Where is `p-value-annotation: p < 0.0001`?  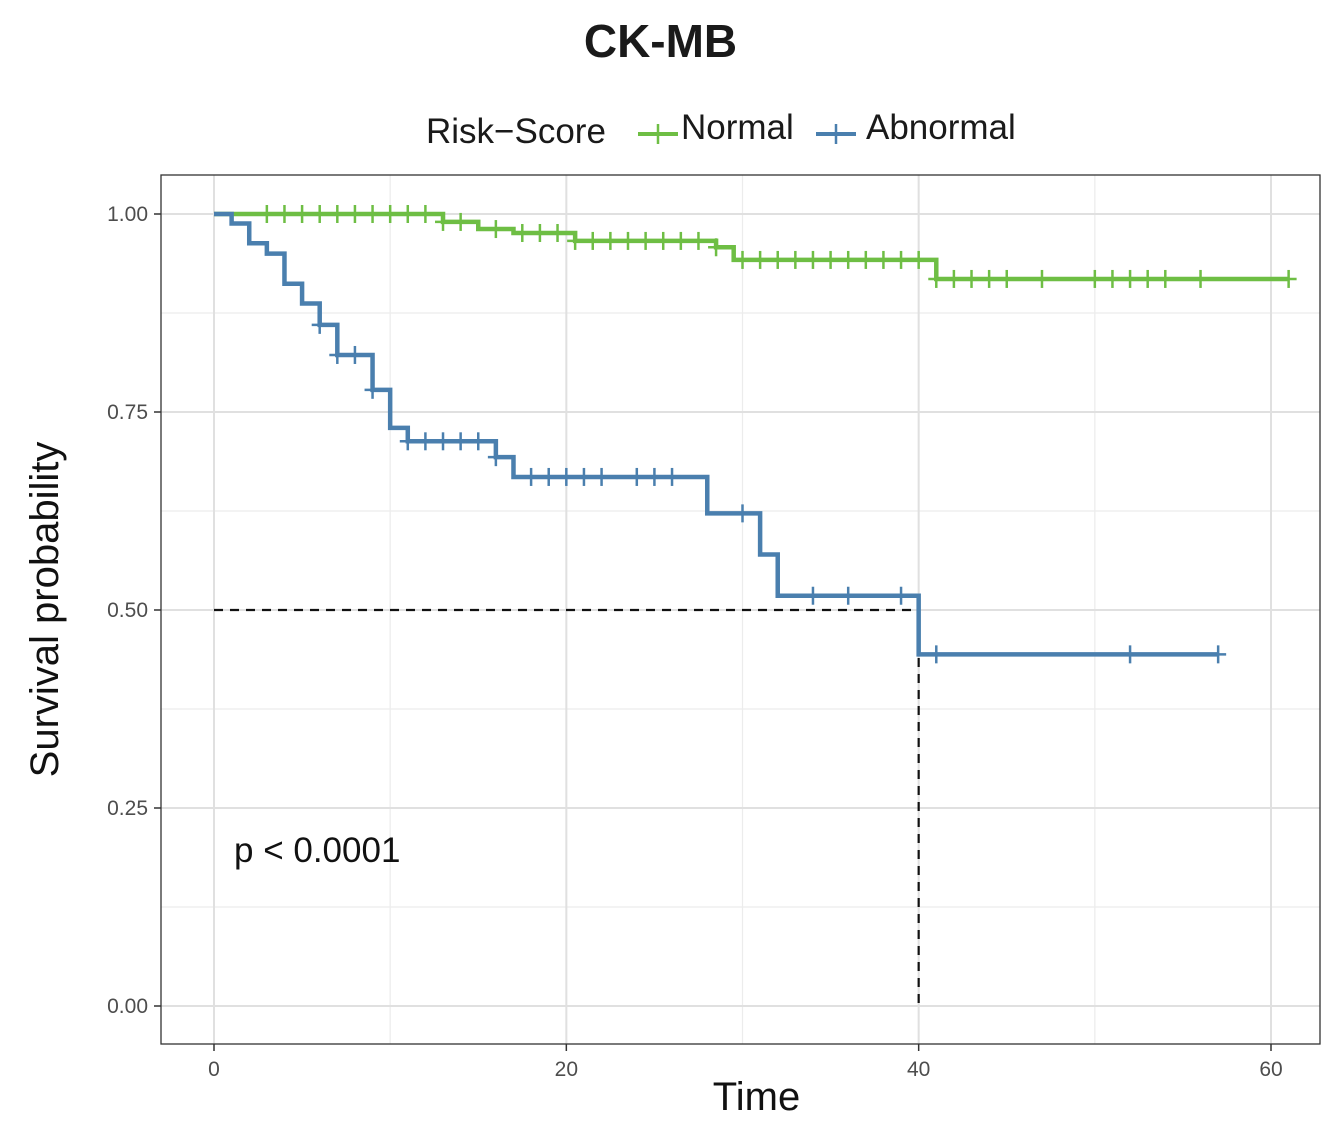 p-value-annotation: p < 0.0001 is located at coordinates (317, 850).